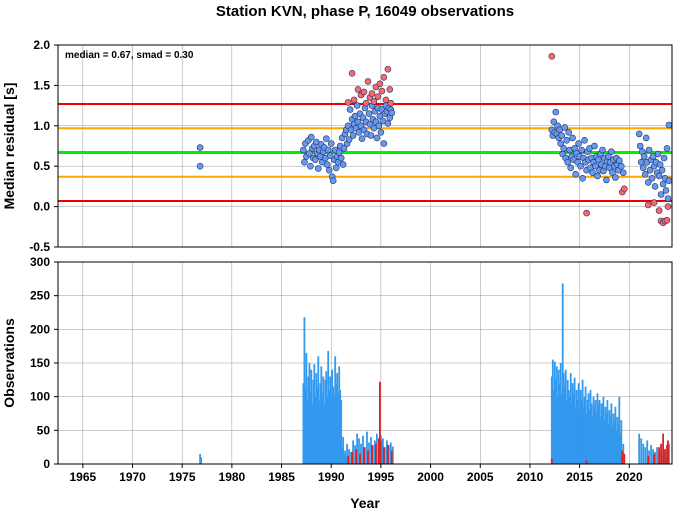  Describe the element at coordinates (365, 11) in the screenshot. I see `chart-title: Station KVN, phase P, 16049 observations` at that location.